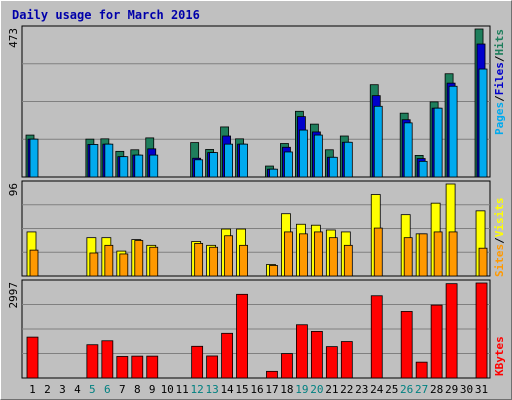  What do you see at coordinates (331, 389) in the screenshot?
I see `day-label: 21` at bounding box center [331, 389].